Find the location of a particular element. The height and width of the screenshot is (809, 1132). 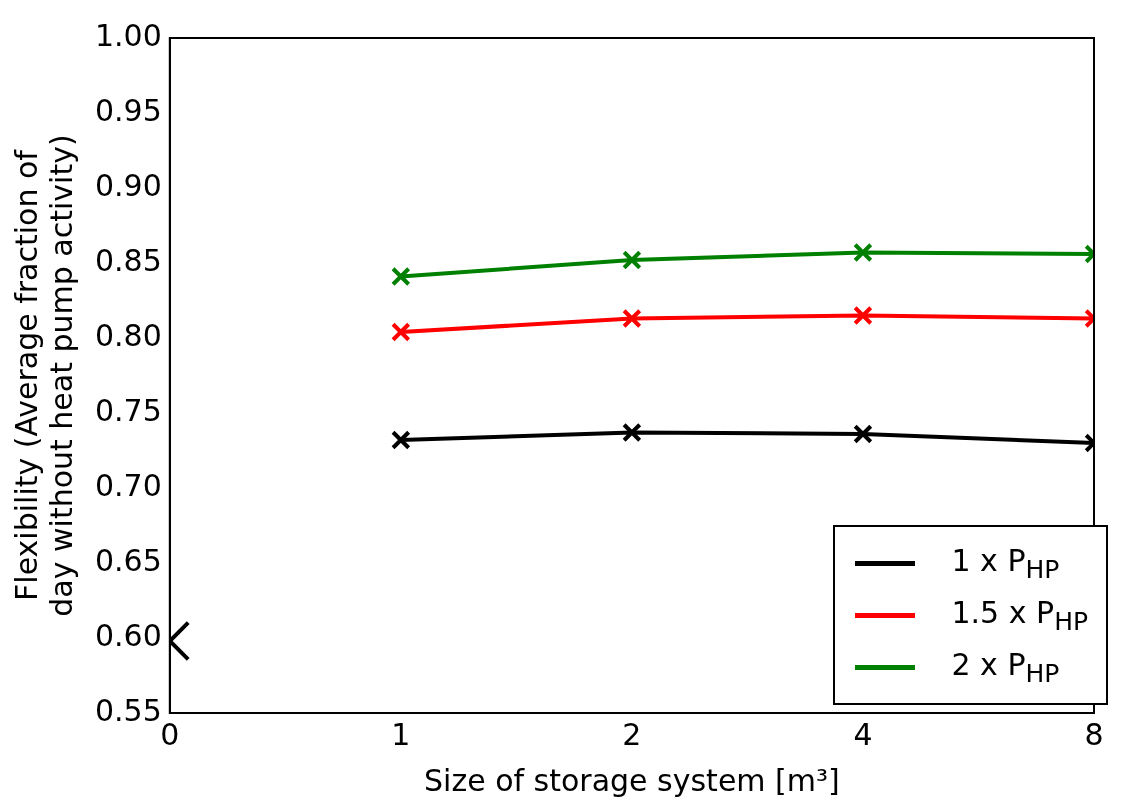

x-tick-label: 0 is located at coordinates (170, 734).